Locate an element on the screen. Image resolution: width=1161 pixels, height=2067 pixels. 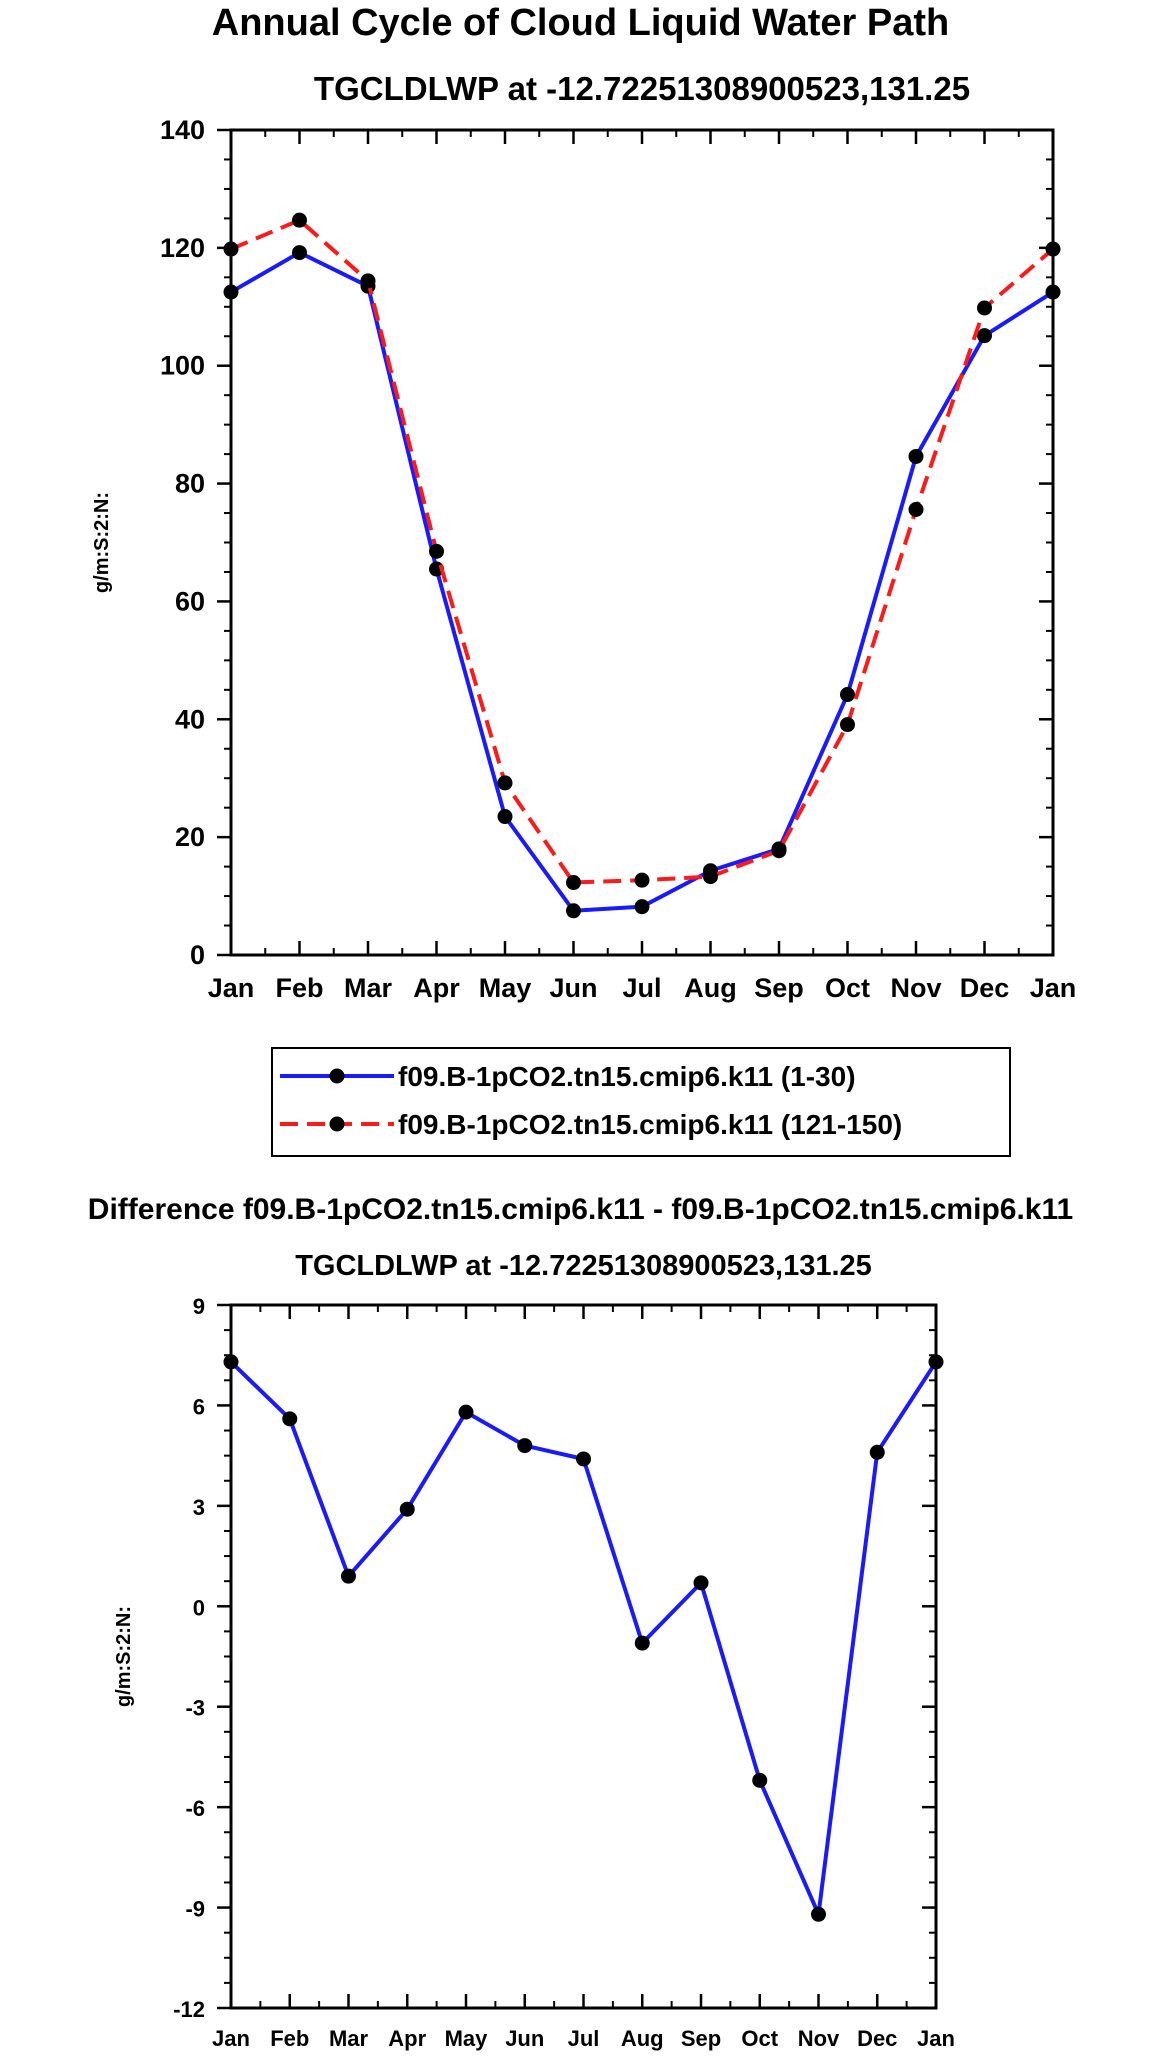
y-tick-label: 140 is located at coordinates (182, 130).